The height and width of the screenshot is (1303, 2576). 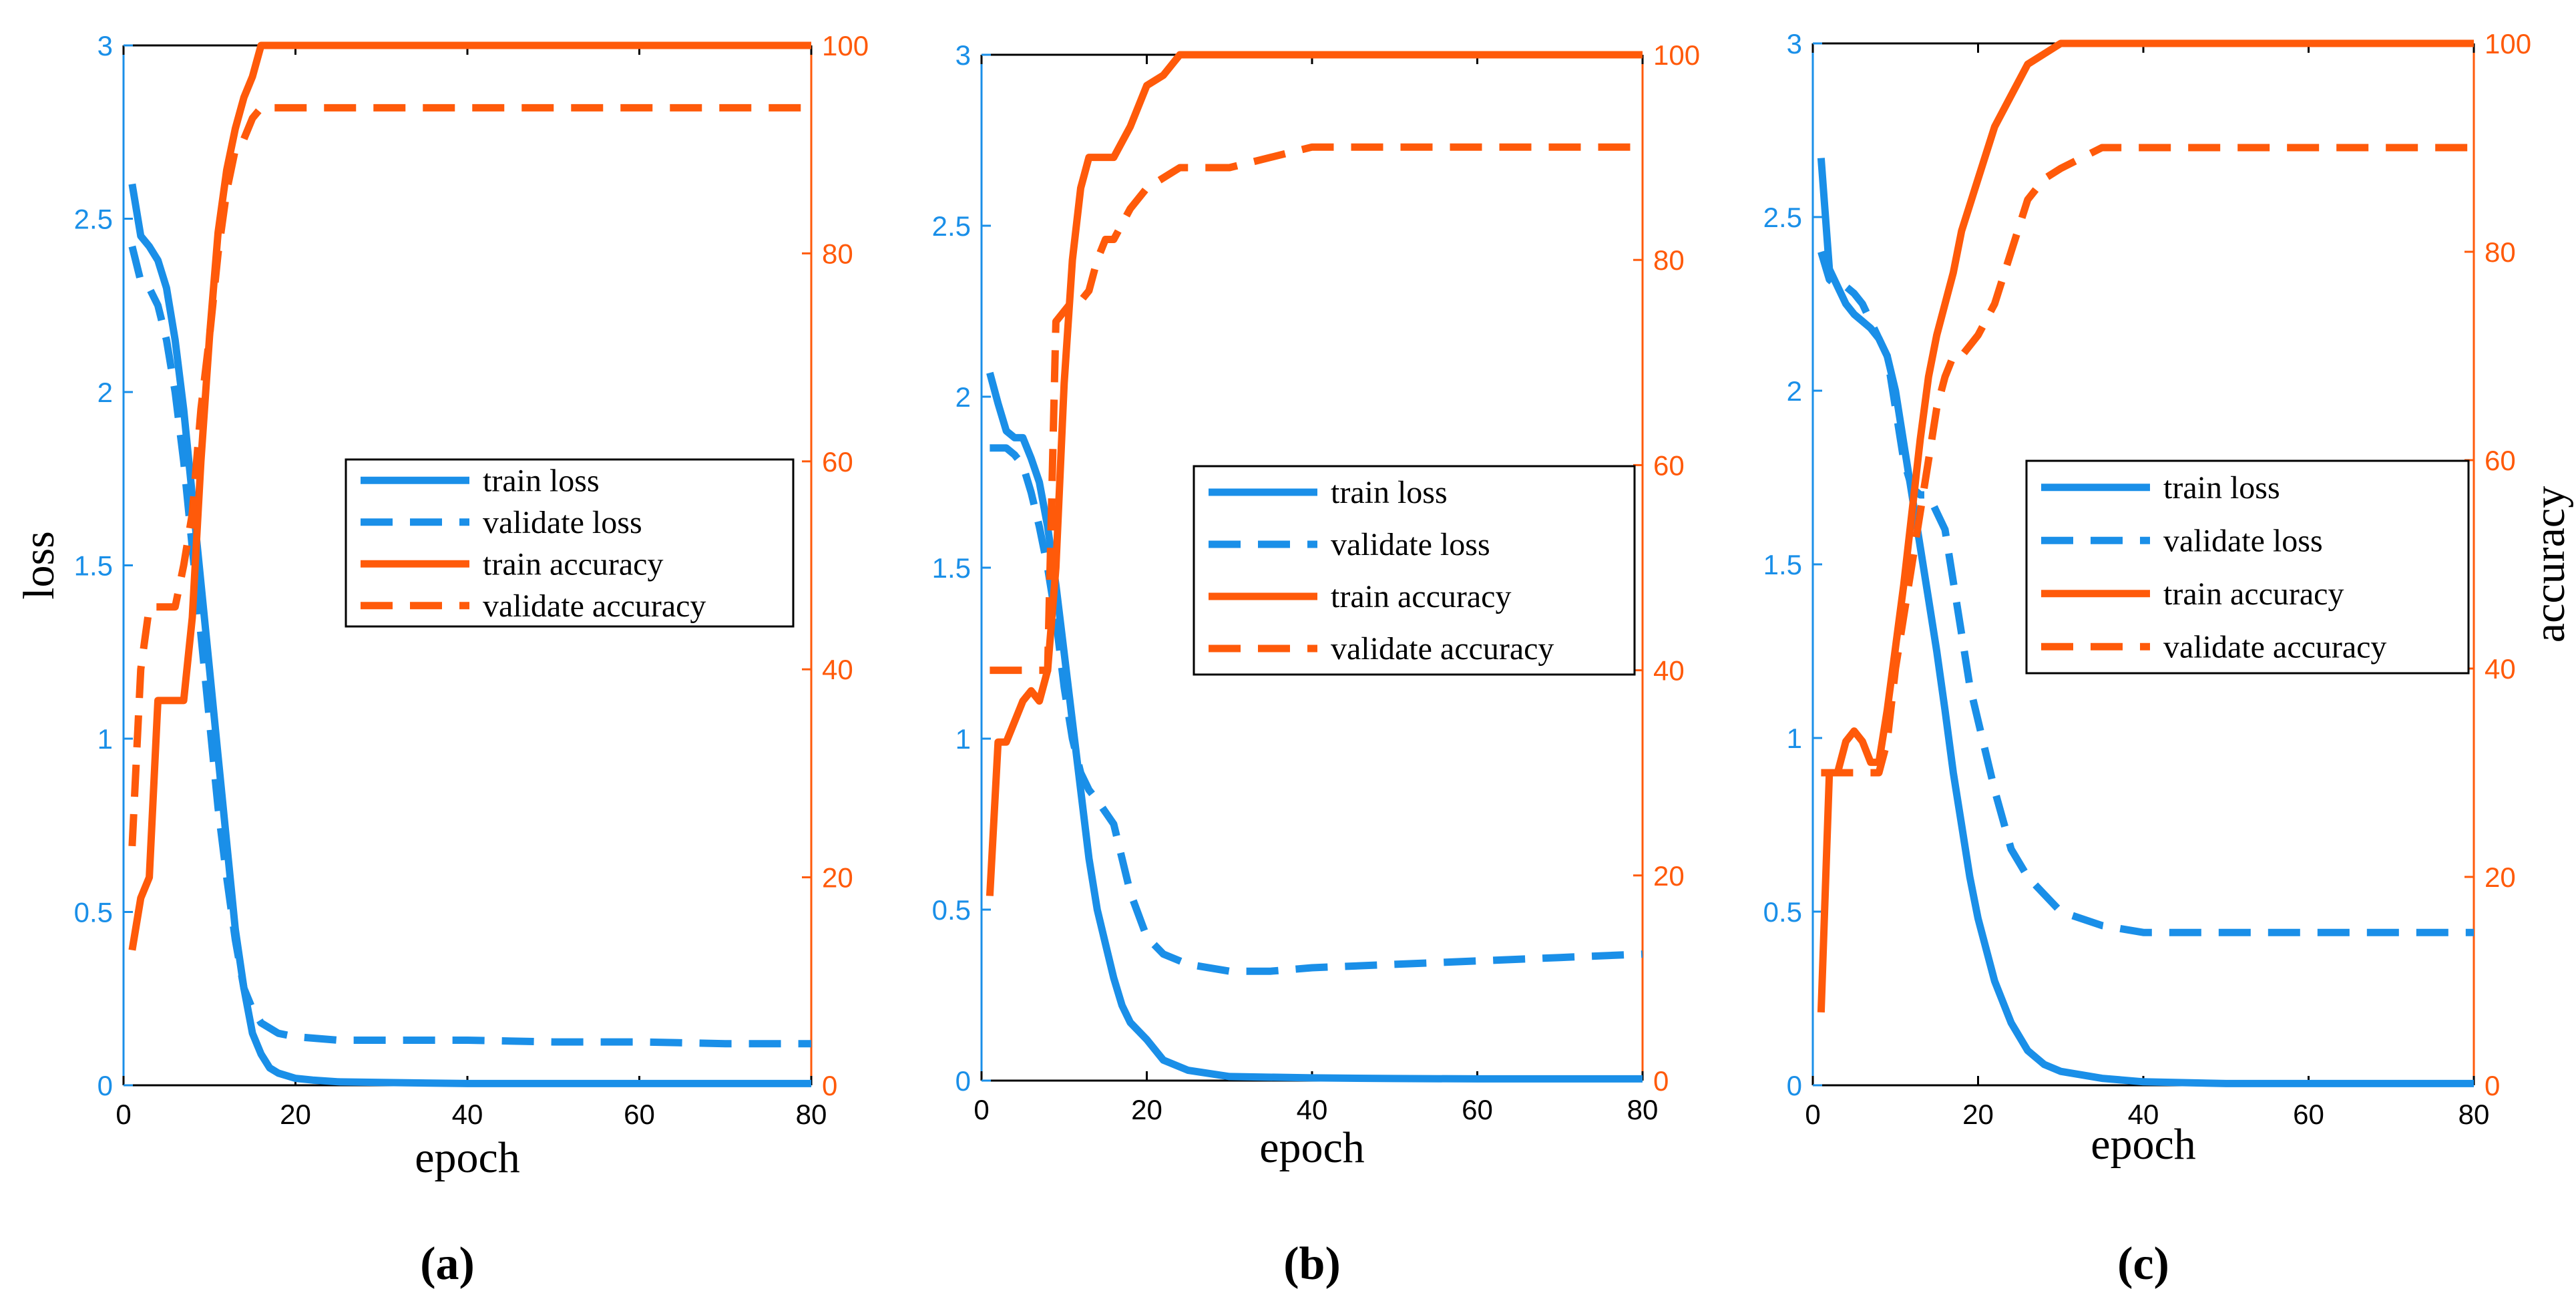 I want to click on chart-caption: (c), so click(x=2143, y=1264).